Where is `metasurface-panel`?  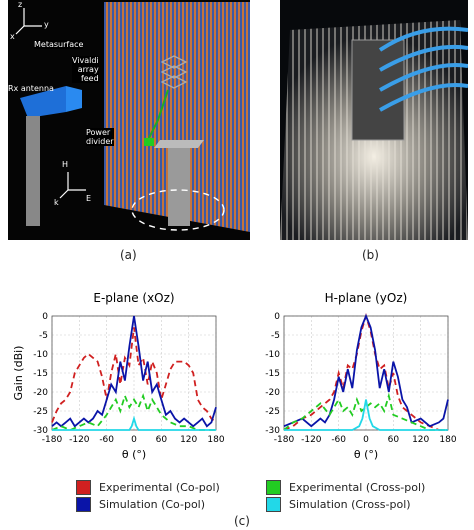
metasurface-panel is located at coordinates (177, 117).